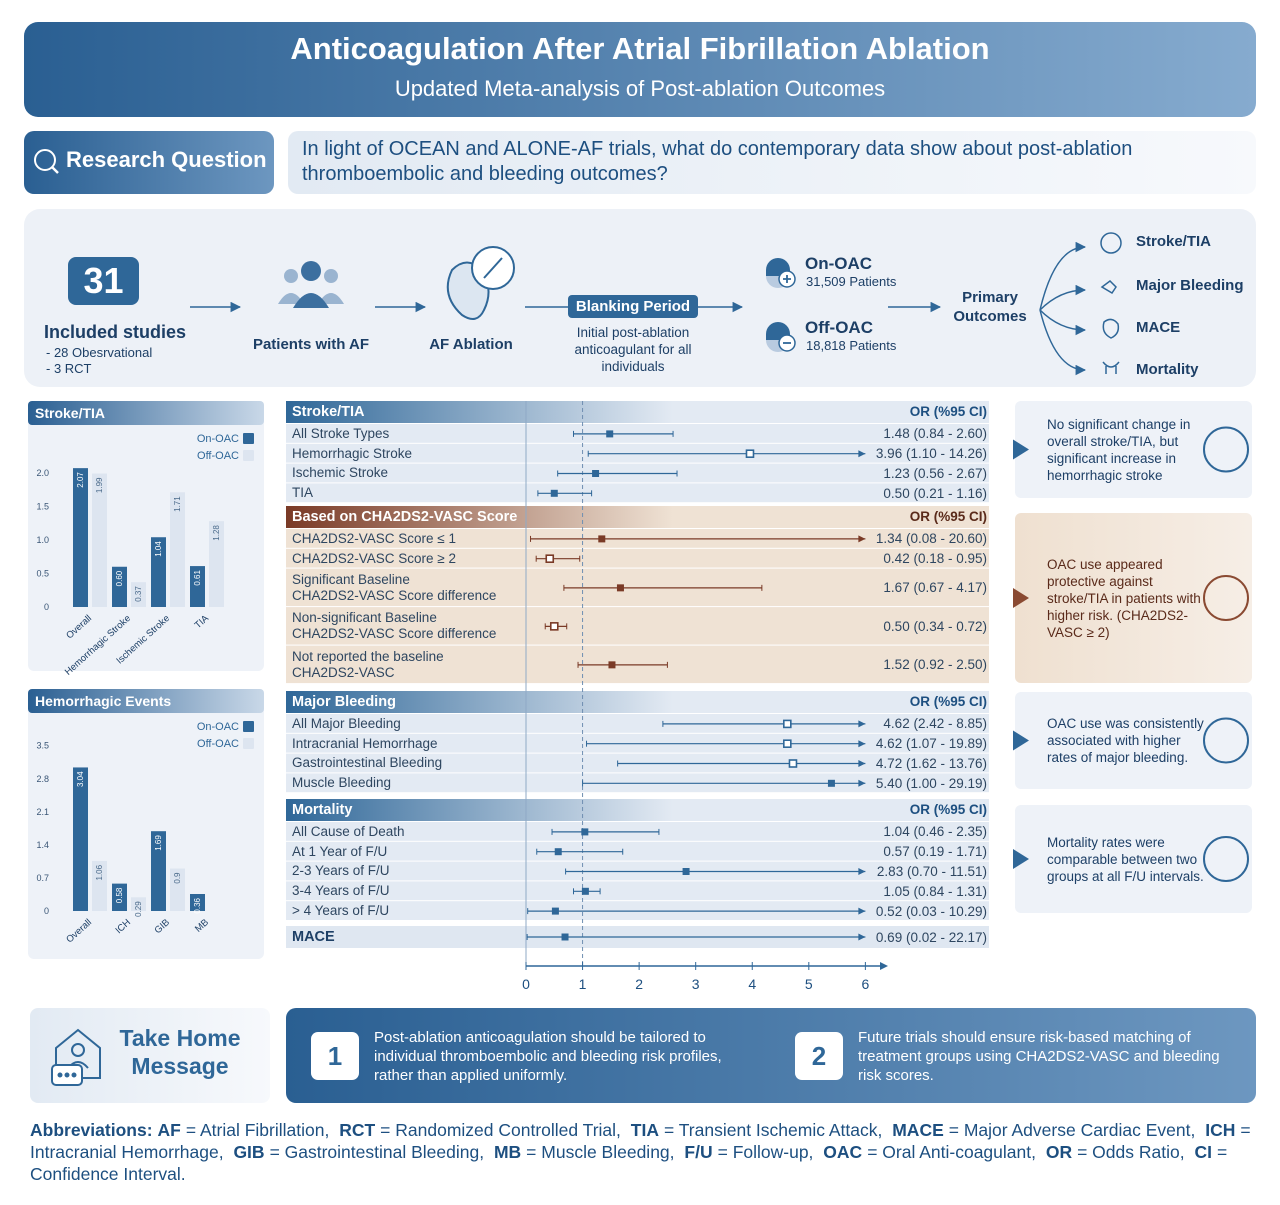 This screenshot has height=1205, width=1280. I want to click on value-label: 0.52 (0.03 - 10.29), so click(931, 911).